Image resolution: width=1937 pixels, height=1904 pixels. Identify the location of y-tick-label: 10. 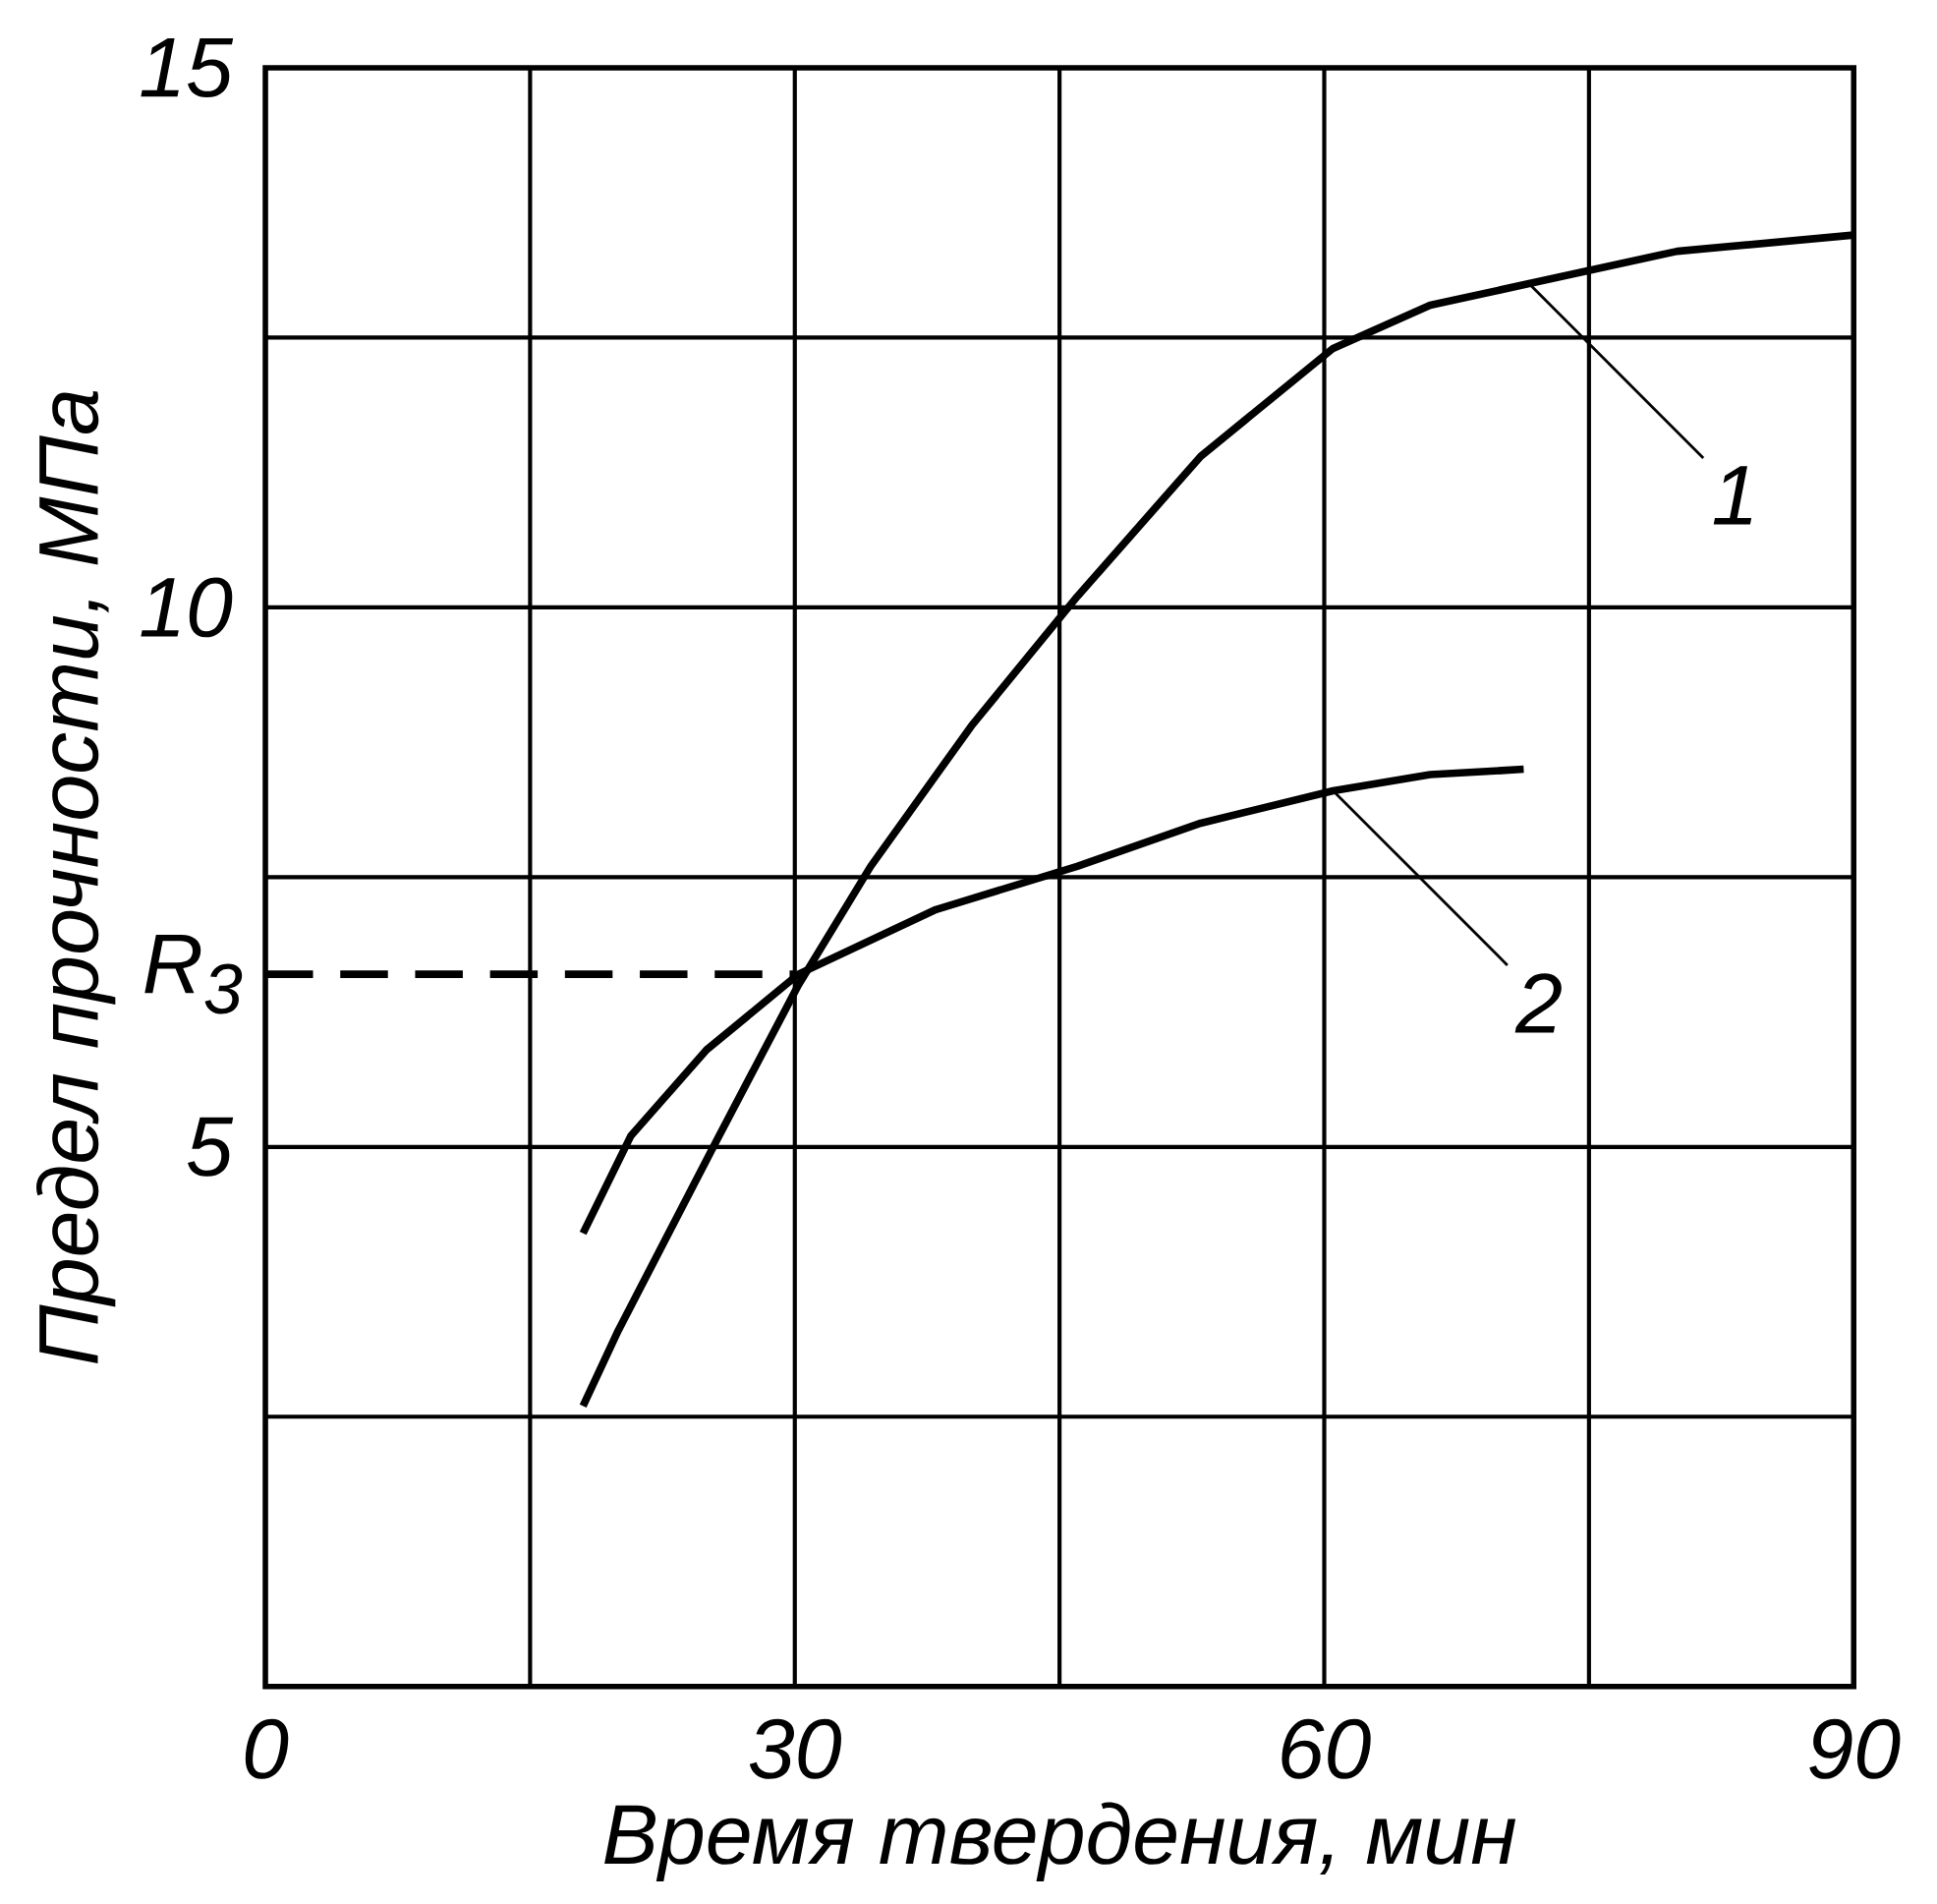
(187, 607).